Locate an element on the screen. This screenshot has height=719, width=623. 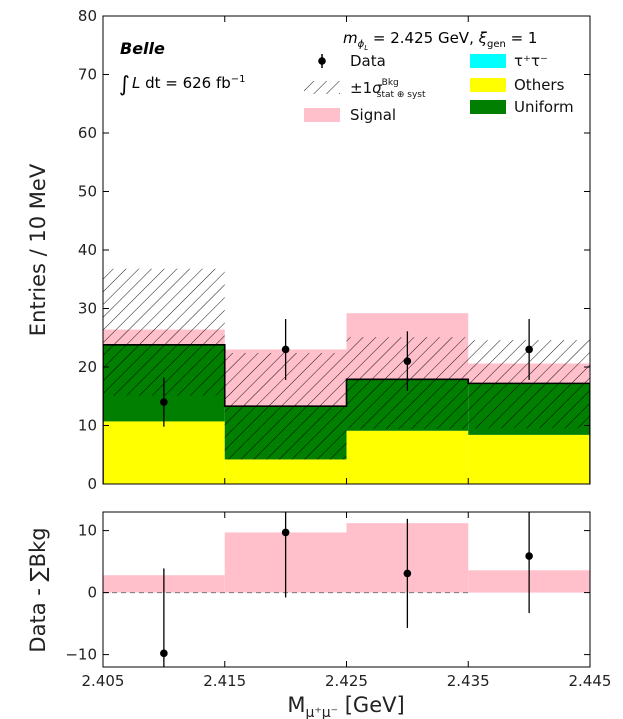
legend-entry-signal: Signal is located at coordinates (350, 115).